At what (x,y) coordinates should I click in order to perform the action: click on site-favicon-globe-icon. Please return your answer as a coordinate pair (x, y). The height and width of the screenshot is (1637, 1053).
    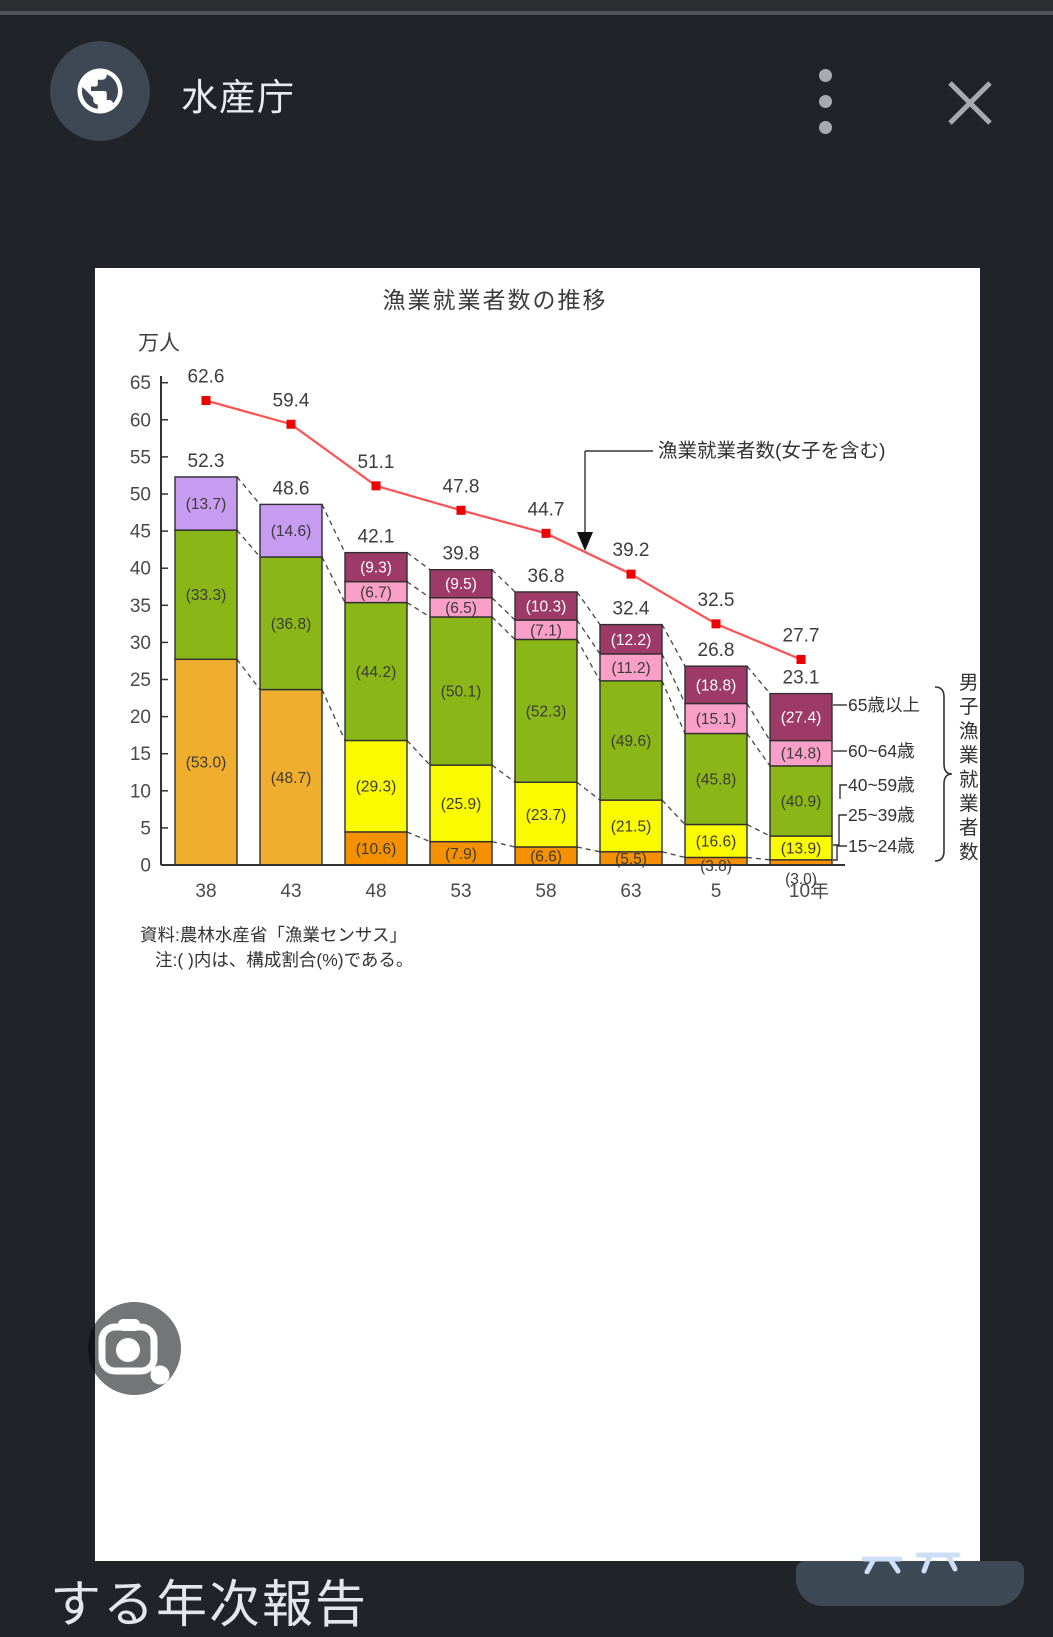
    Looking at the image, I should click on (100, 91).